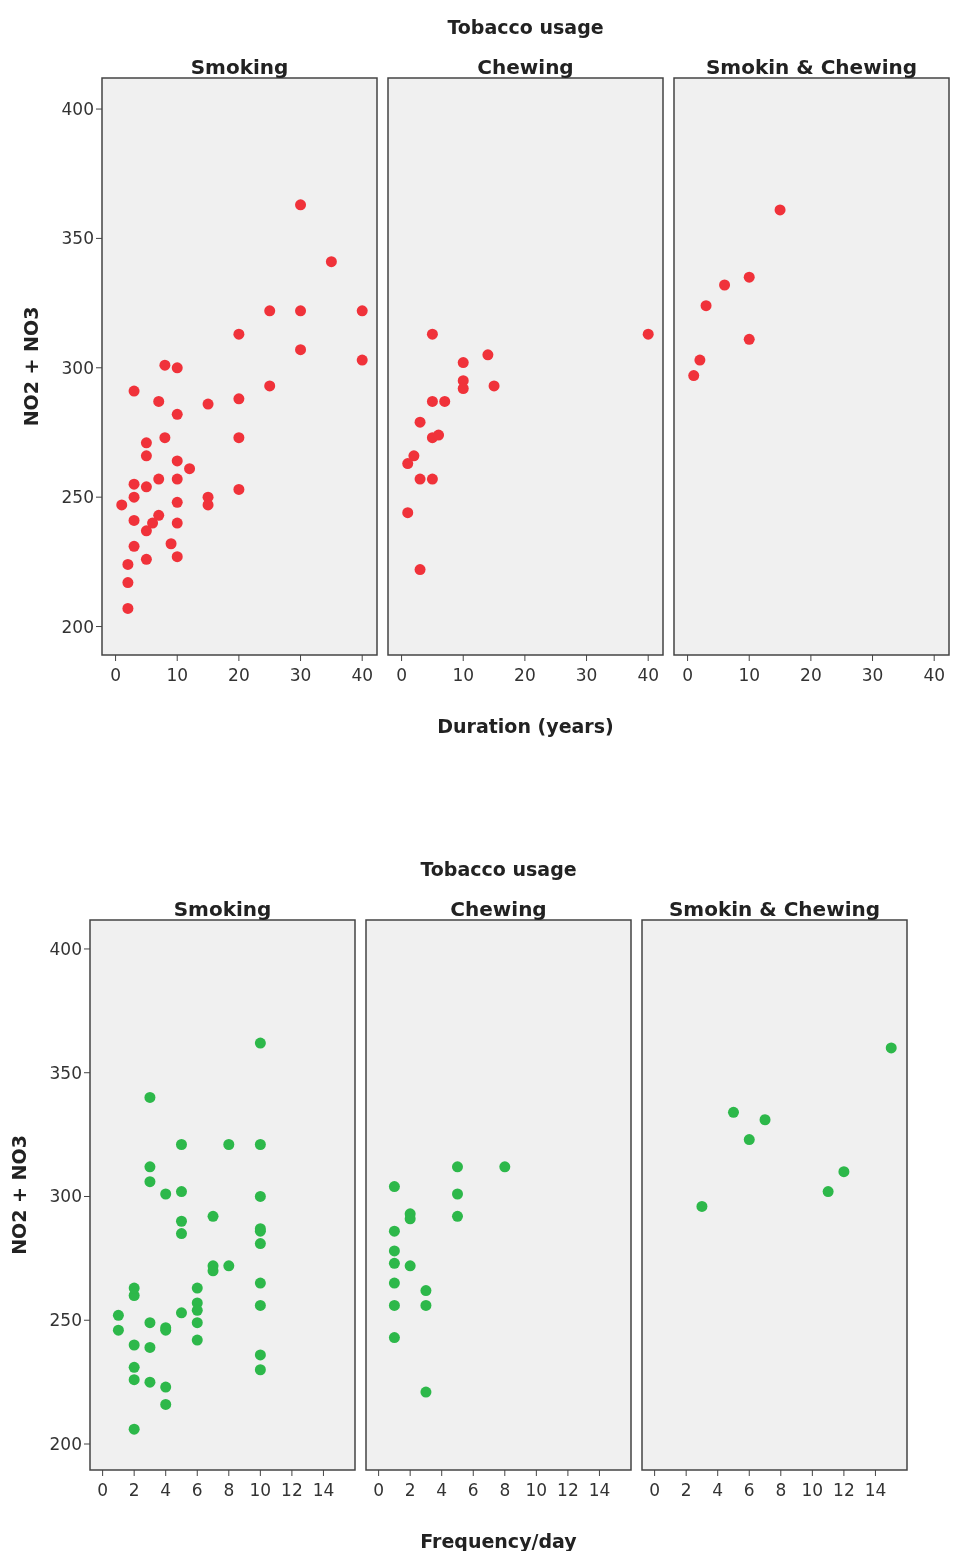  I want to click on x-tick-label: 4, so click(166, 1490).